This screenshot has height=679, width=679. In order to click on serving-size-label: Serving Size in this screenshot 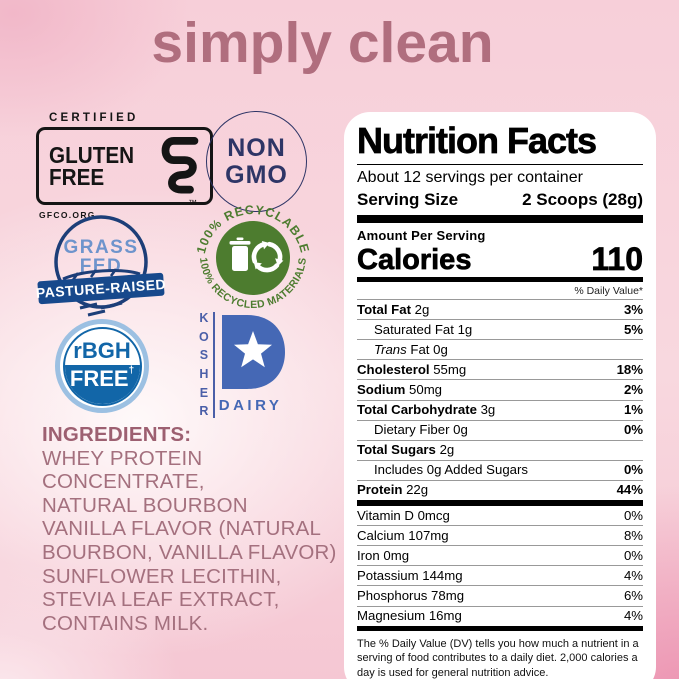, I will do `click(408, 199)`.